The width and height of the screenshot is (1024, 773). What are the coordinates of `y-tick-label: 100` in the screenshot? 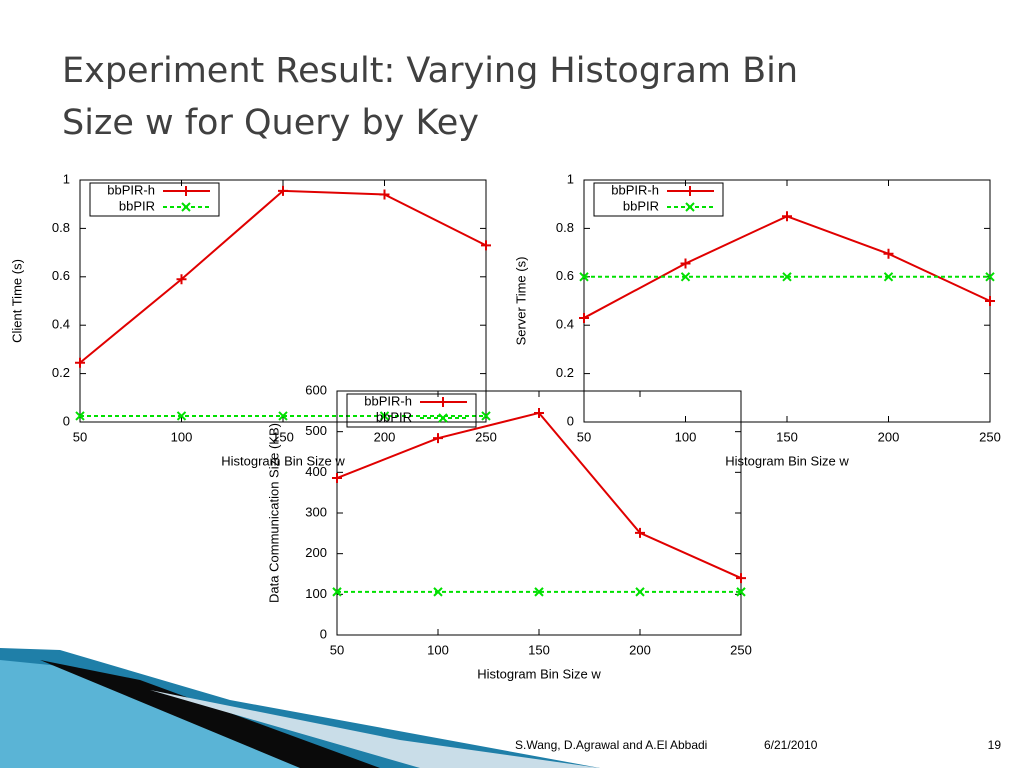 It's located at (316, 593).